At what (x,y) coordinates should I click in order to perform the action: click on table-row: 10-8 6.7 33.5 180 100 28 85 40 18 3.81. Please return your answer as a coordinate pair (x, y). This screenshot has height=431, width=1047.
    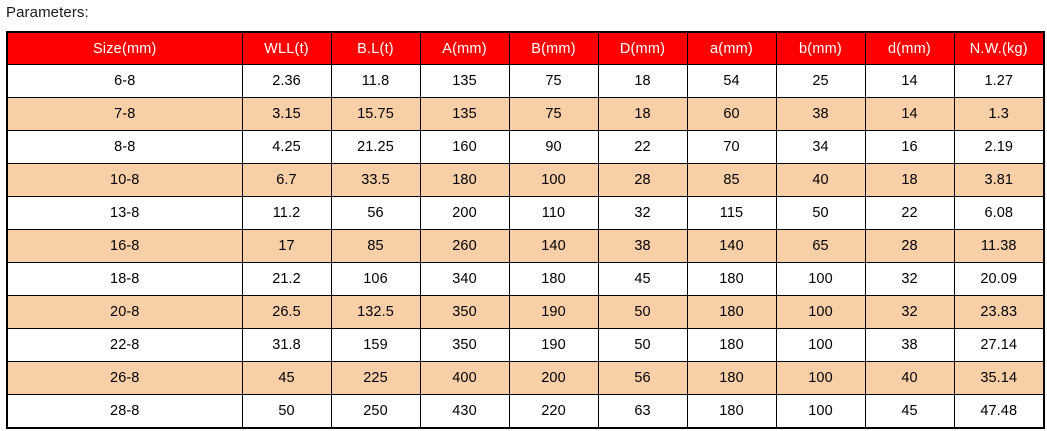
    Looking at the image, I should click on (525, 180).